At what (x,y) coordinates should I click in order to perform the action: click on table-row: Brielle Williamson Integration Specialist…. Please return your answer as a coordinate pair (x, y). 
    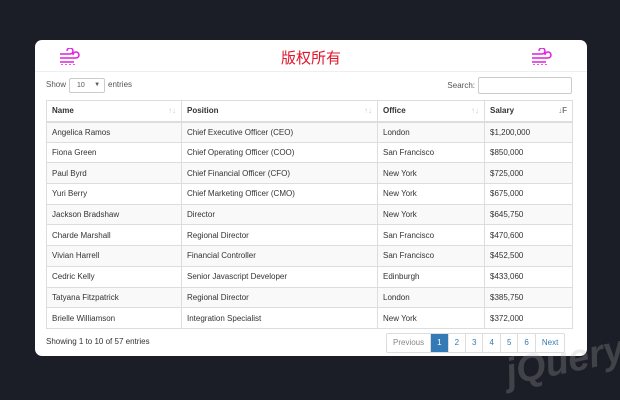
    Looking at the image, I should click on (309, 318).